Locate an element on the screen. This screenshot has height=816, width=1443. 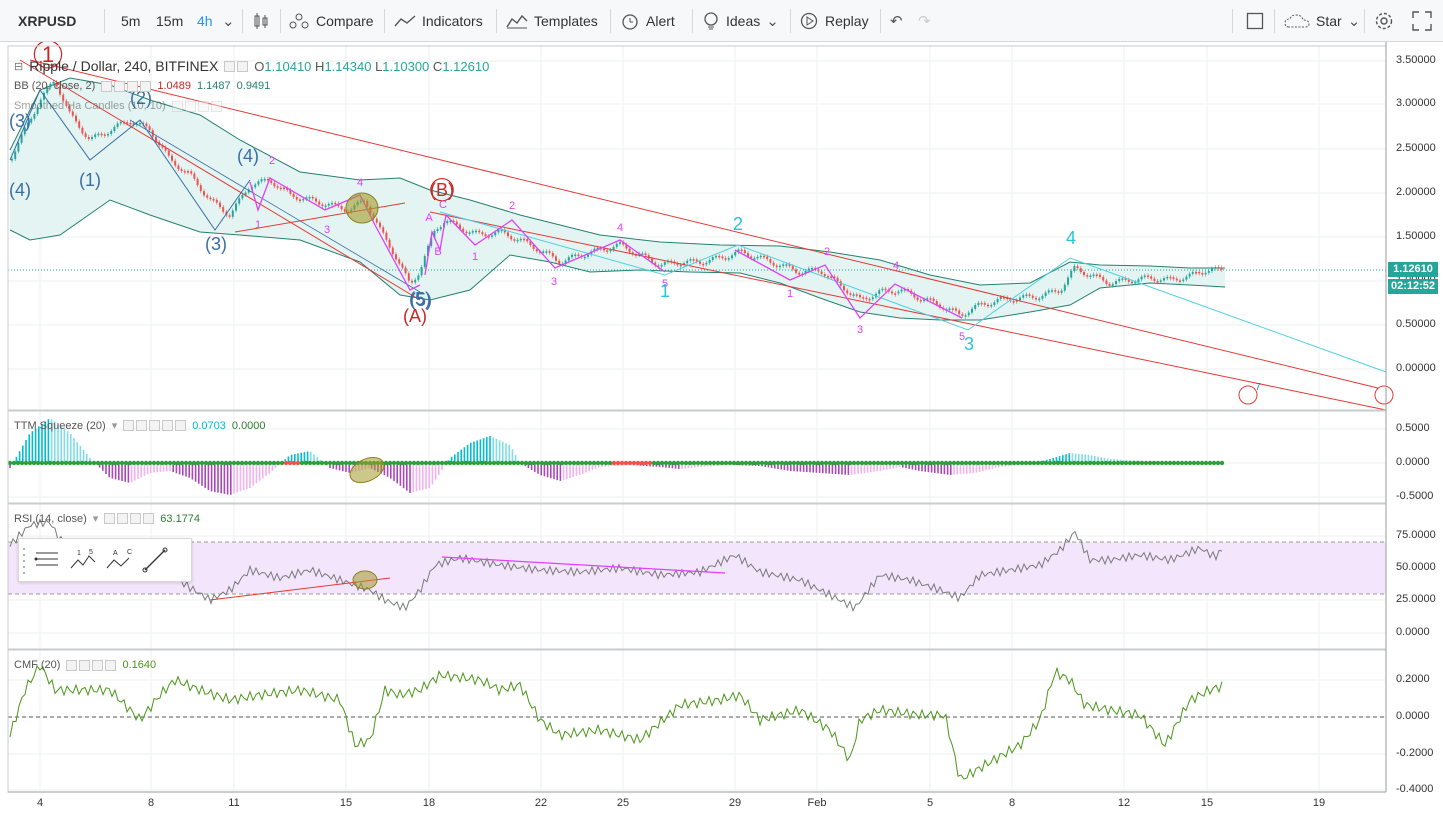
collapse-icon: ⊟ is located at coordinates (19, 66).